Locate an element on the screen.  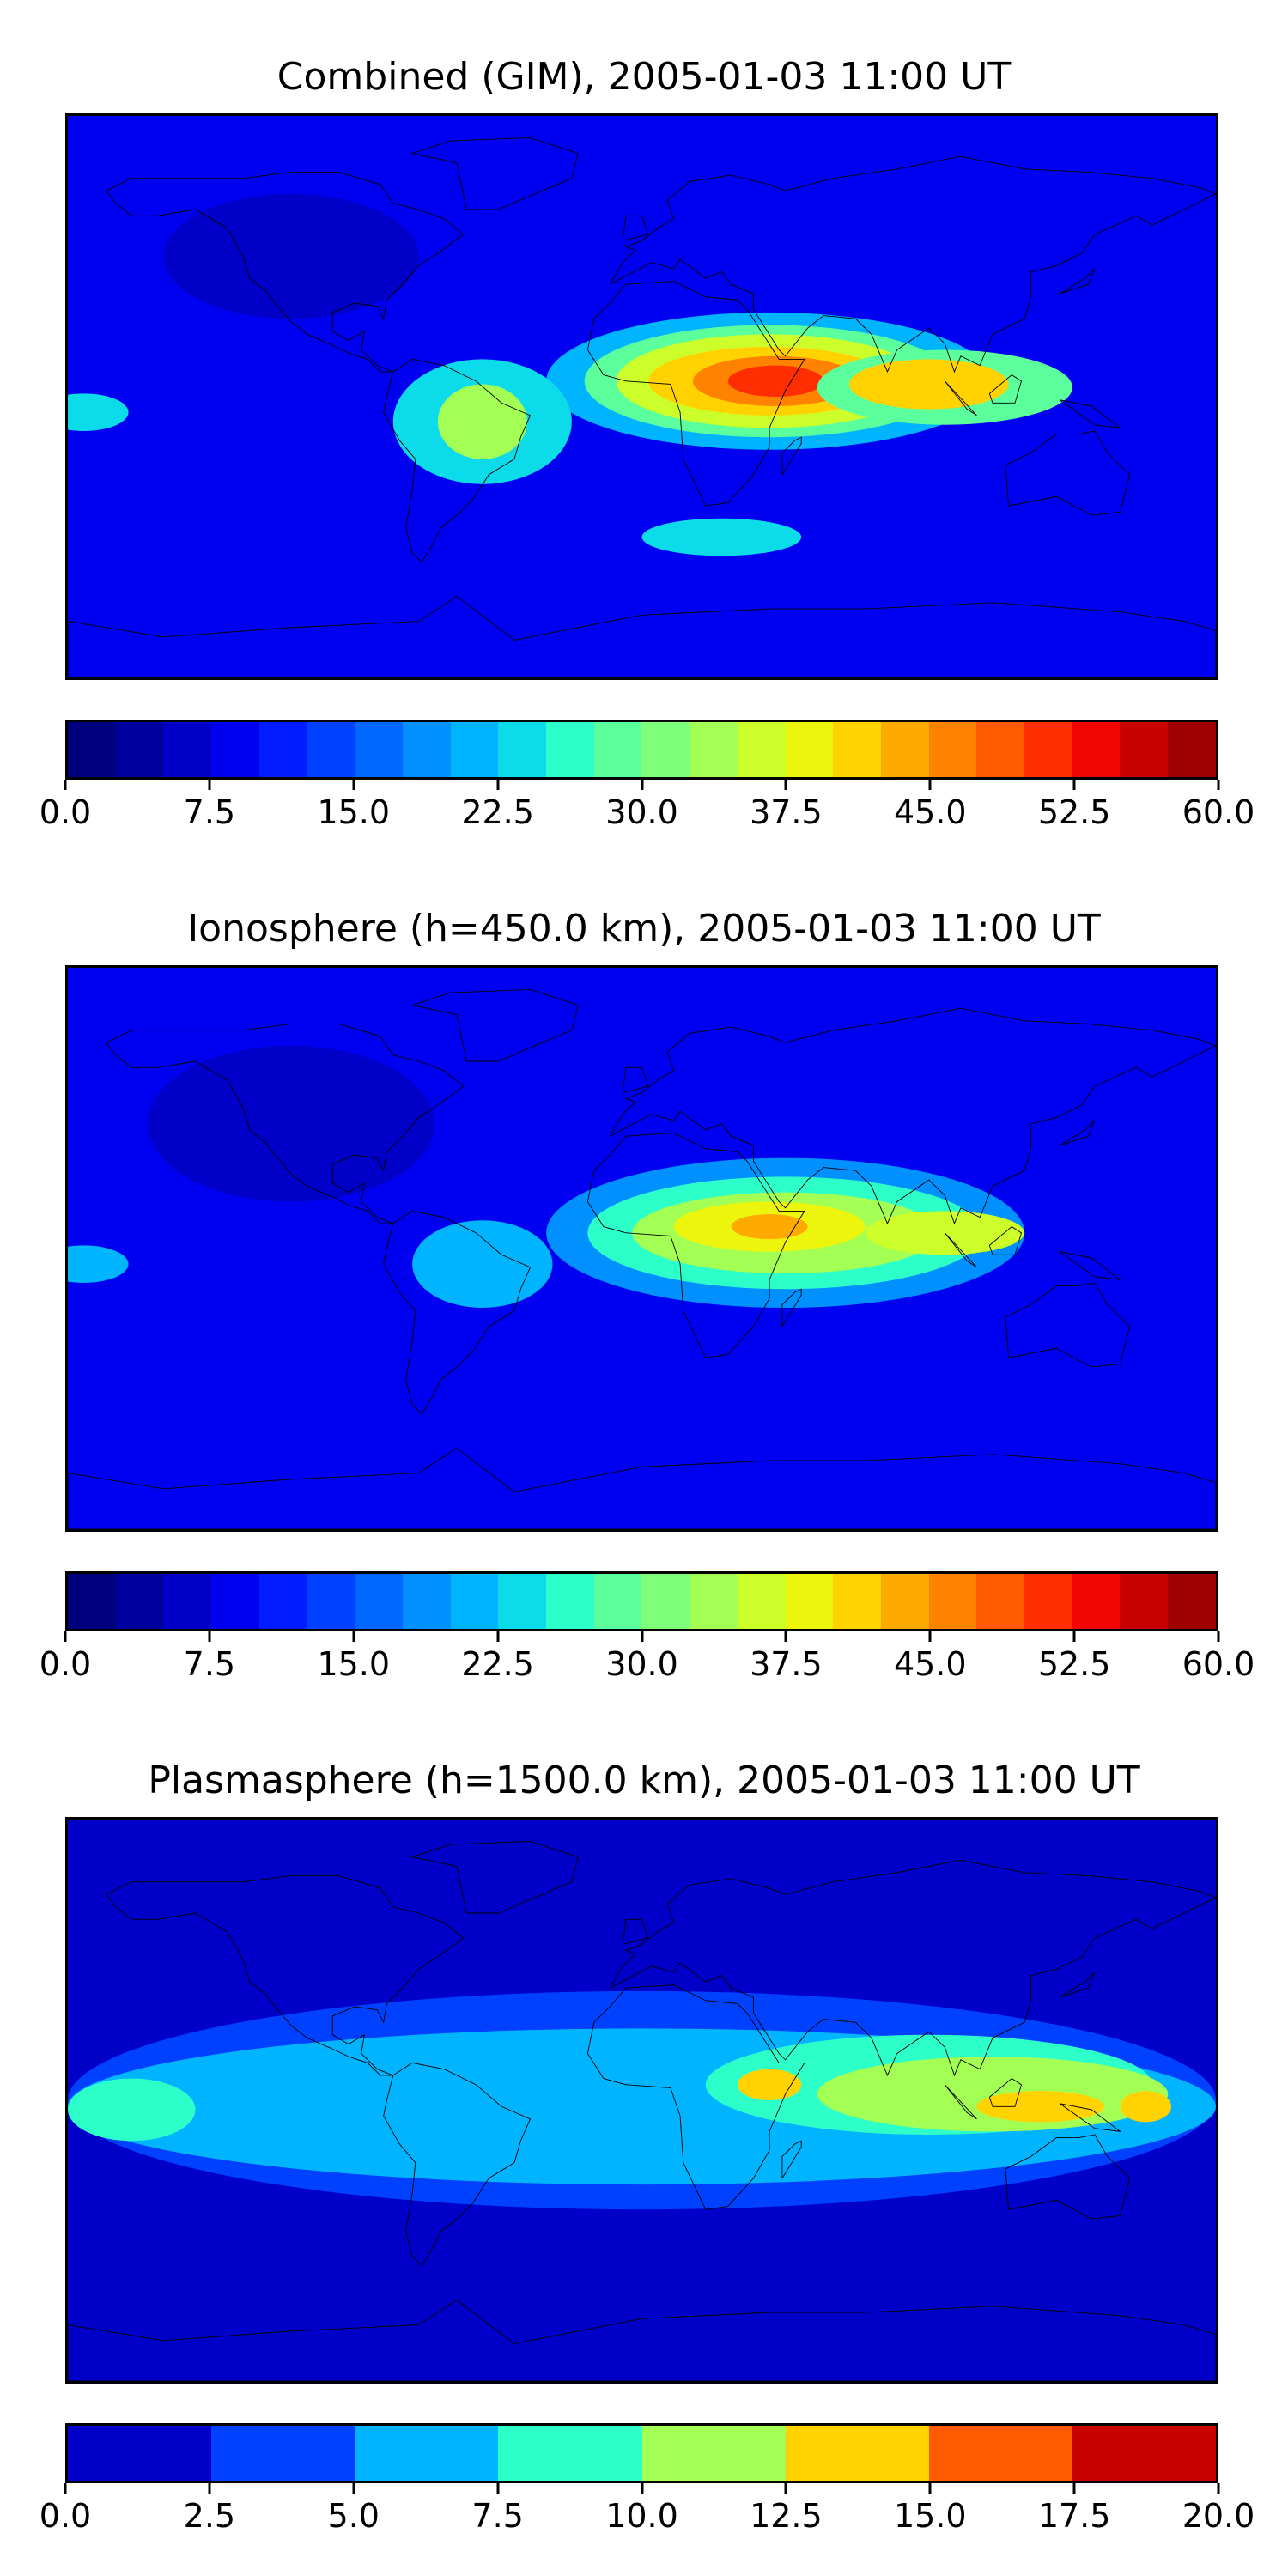
colorbar-tick-label: 45.0 is located at coordinates (930, 812).